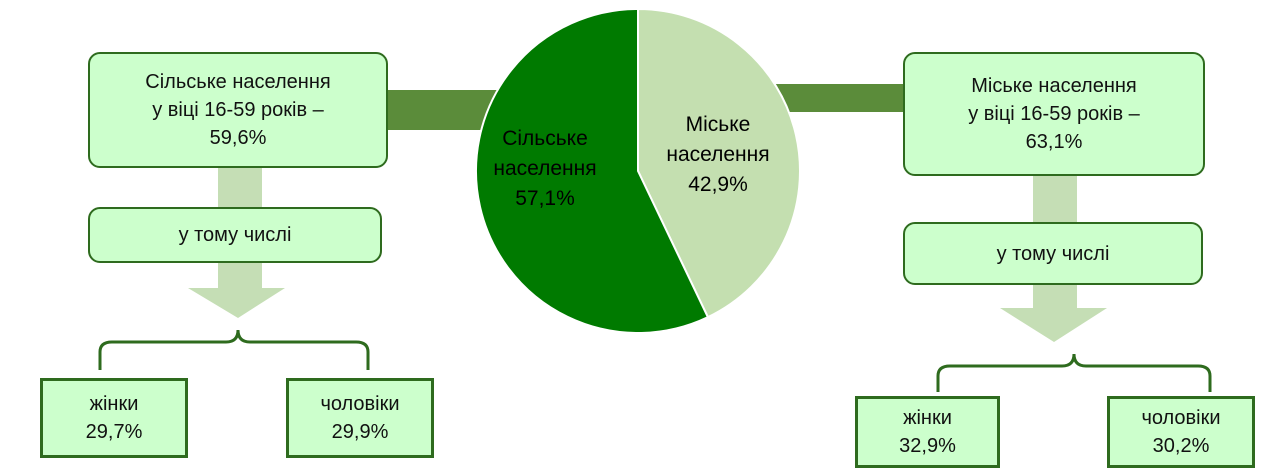  Describe the element at coordinates (360, 432) in the screenshot. I see `text: 29,9%` at that location.